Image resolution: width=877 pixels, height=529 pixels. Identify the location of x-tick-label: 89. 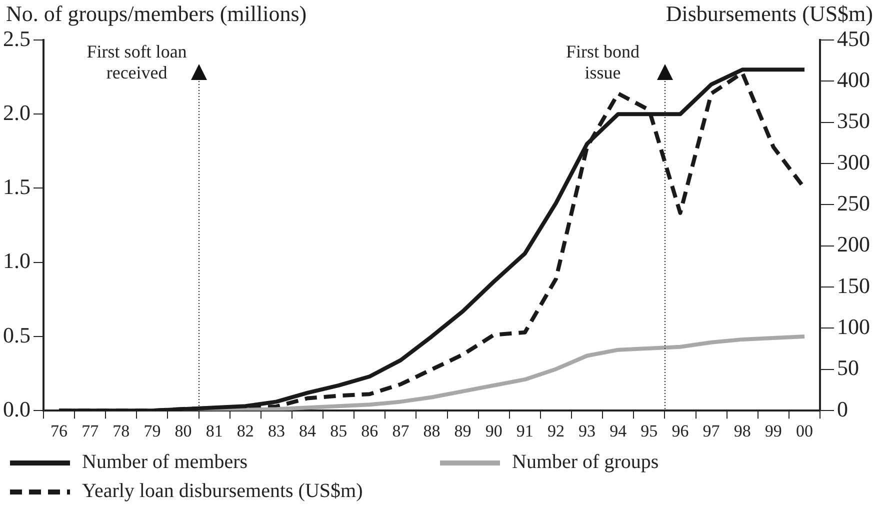
(463, 430).